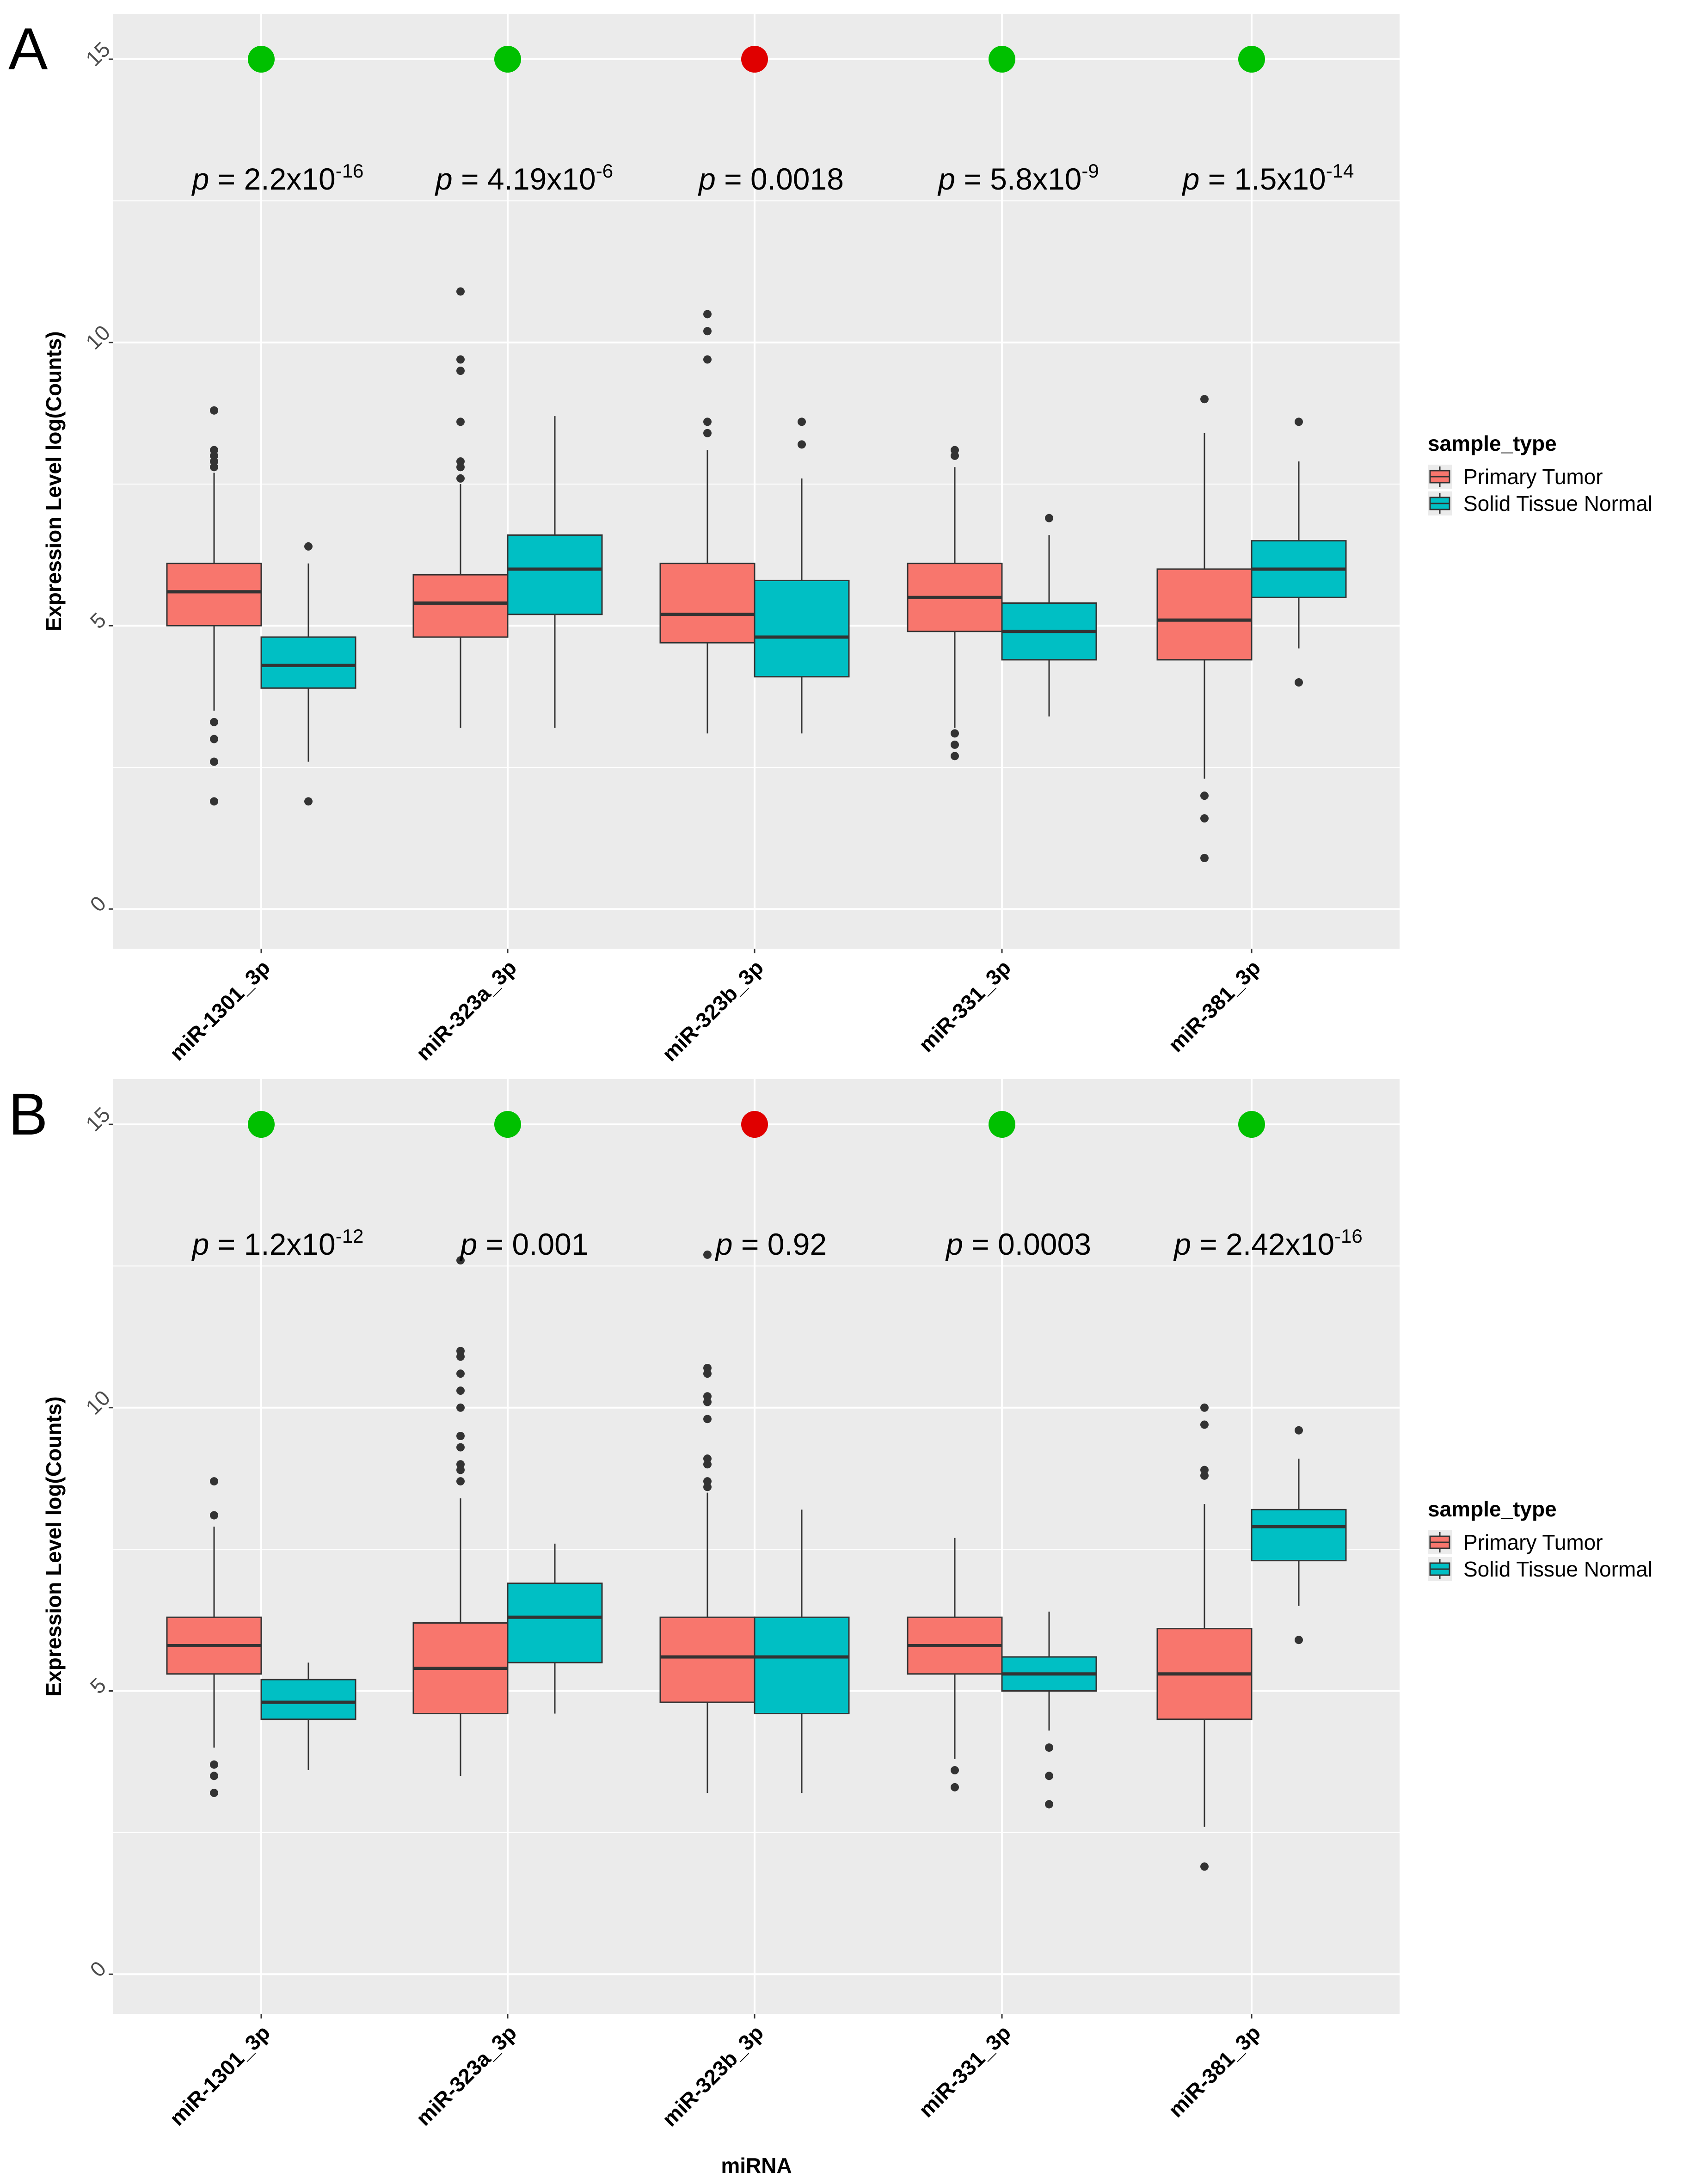 This screenshot has width=1683, height=2184. I want to click on panel-label: A, so click(28, 49).